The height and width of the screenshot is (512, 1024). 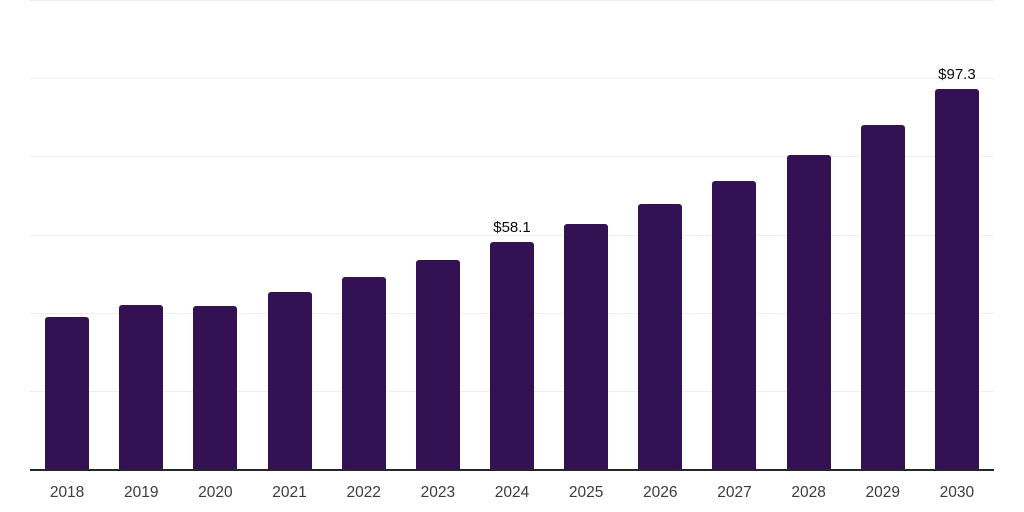 What do you see at coordinates (808, 492) in the screenshot?
I see `x-tick-label-2028: 2028` at bounding box center [808, 492].